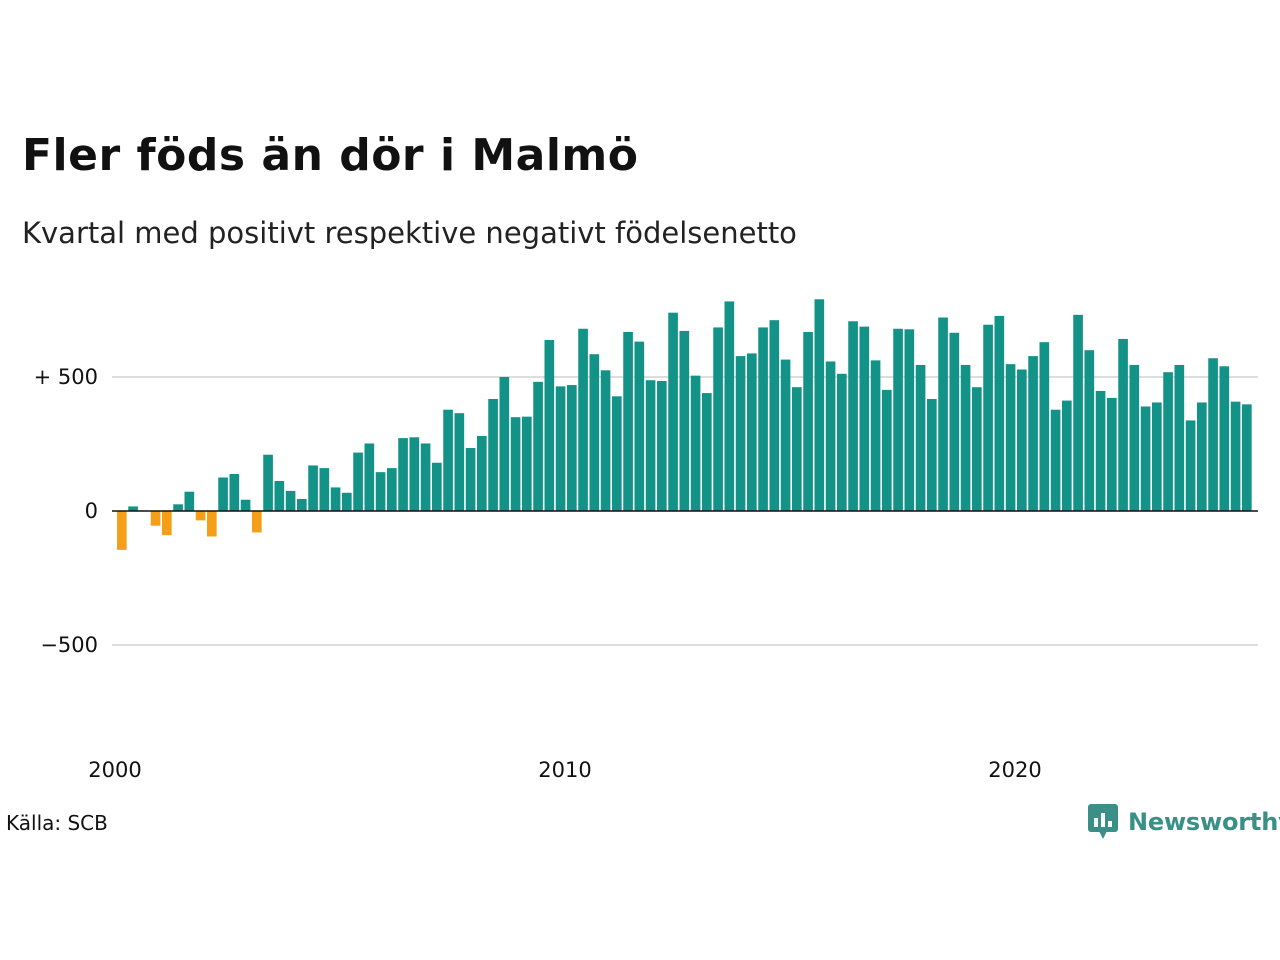 The image size is (1280, 960). What do you see at coordinates (1103, 821) in the screenshot?
I see `newsworthy-chart-icon` at bounding box center [1103, 821].